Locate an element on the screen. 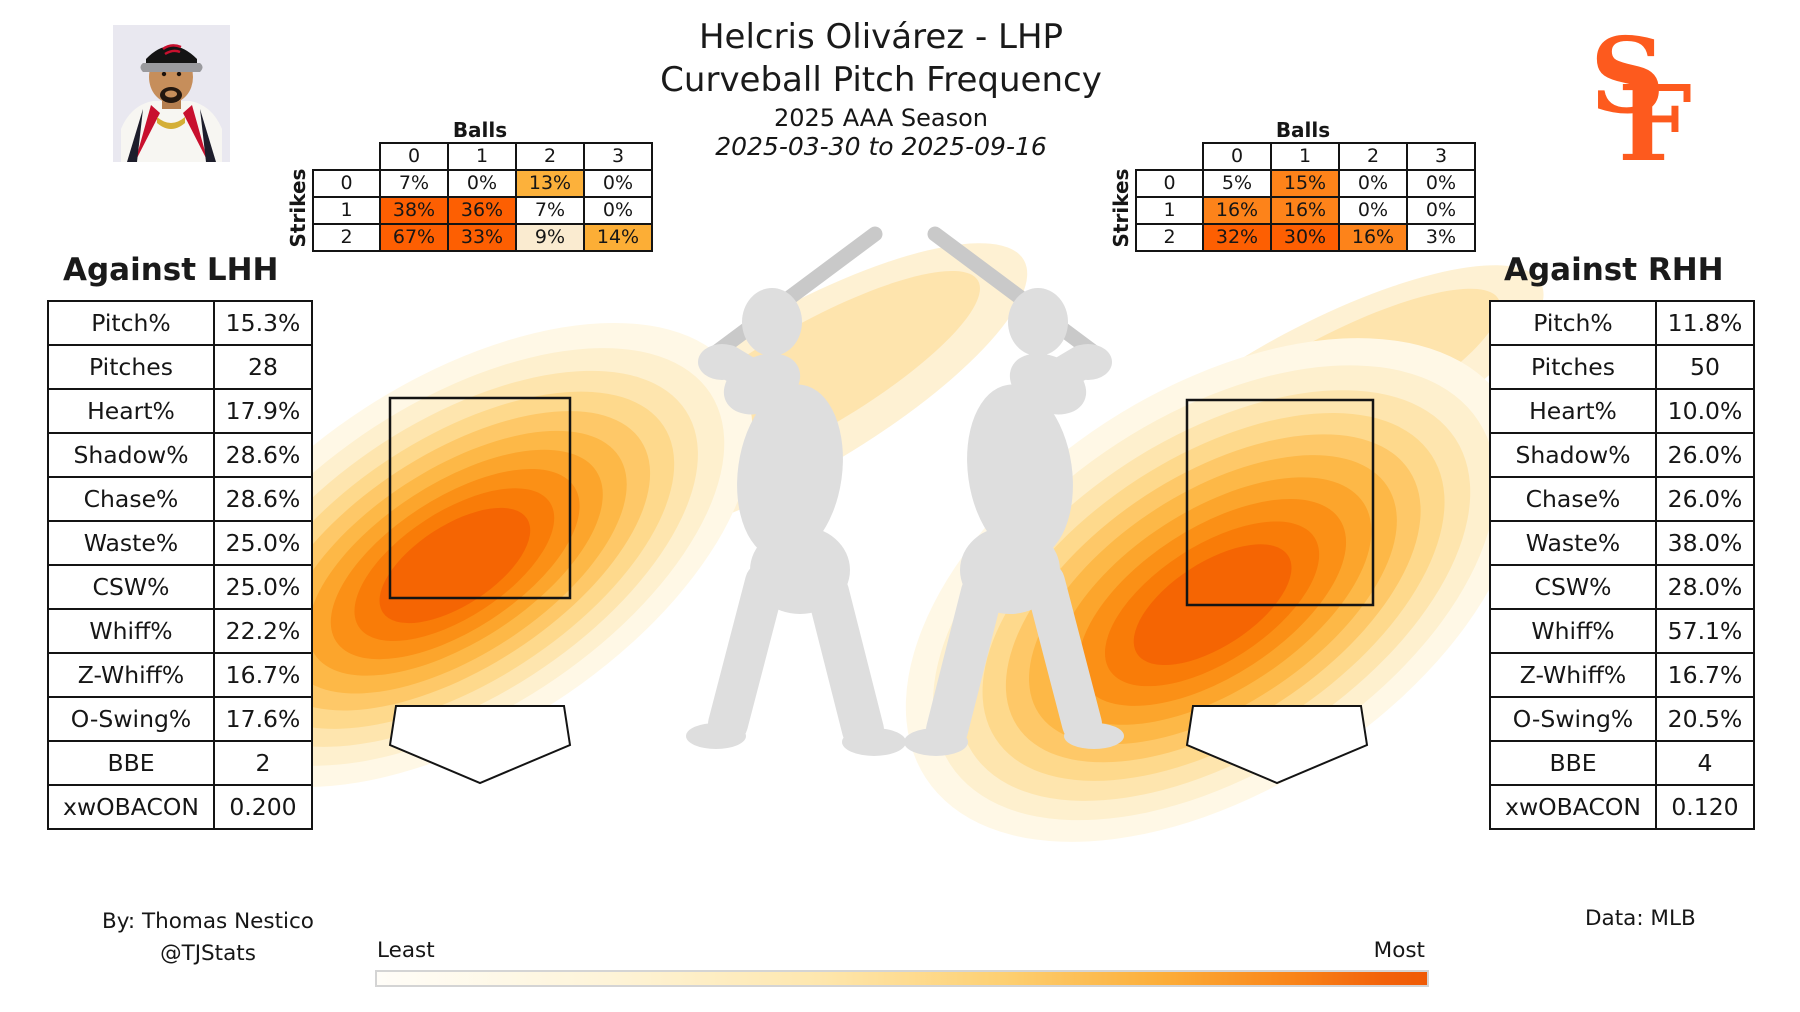  stat-value: 22.2% is located at coordinates (263, 631).